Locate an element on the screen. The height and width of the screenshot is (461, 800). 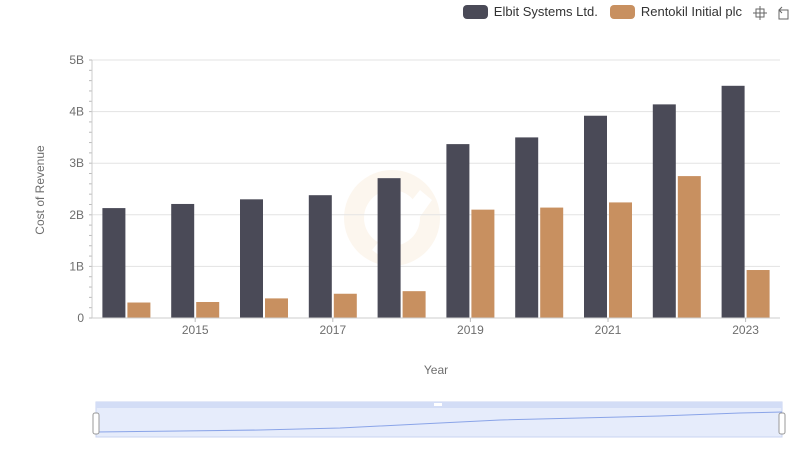
x-tick-label: 2019 is located at coordinates (470, 330).